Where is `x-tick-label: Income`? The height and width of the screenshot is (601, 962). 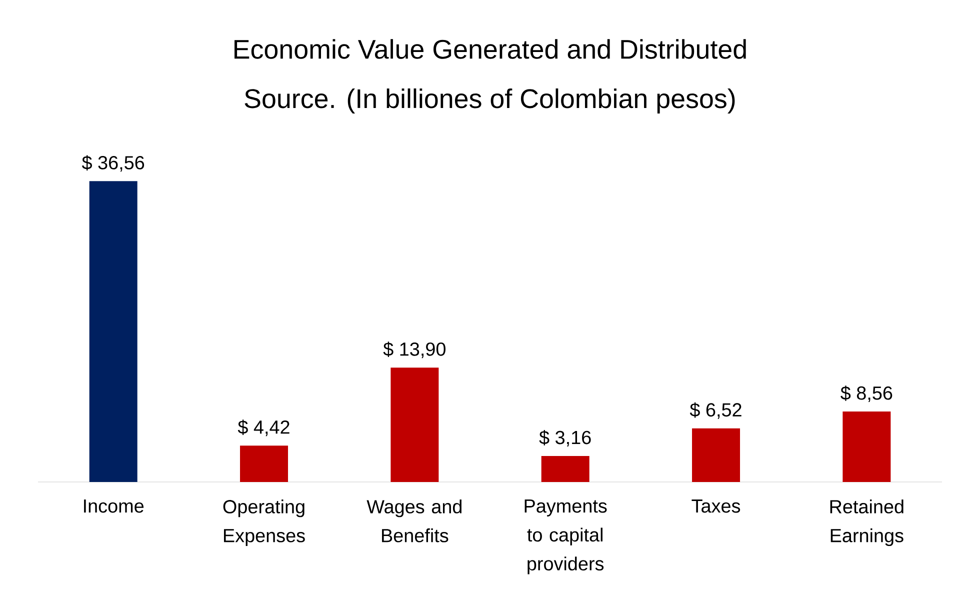
x-tick-label: Income is located at coordinates (114, 506).